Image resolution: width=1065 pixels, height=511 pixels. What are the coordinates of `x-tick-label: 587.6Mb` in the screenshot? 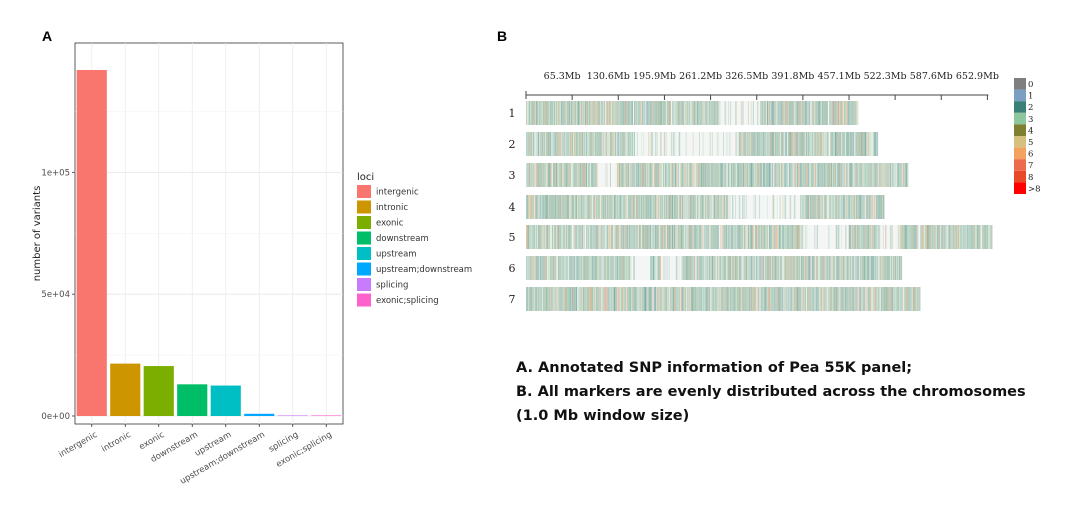 It's located at (931, 76).